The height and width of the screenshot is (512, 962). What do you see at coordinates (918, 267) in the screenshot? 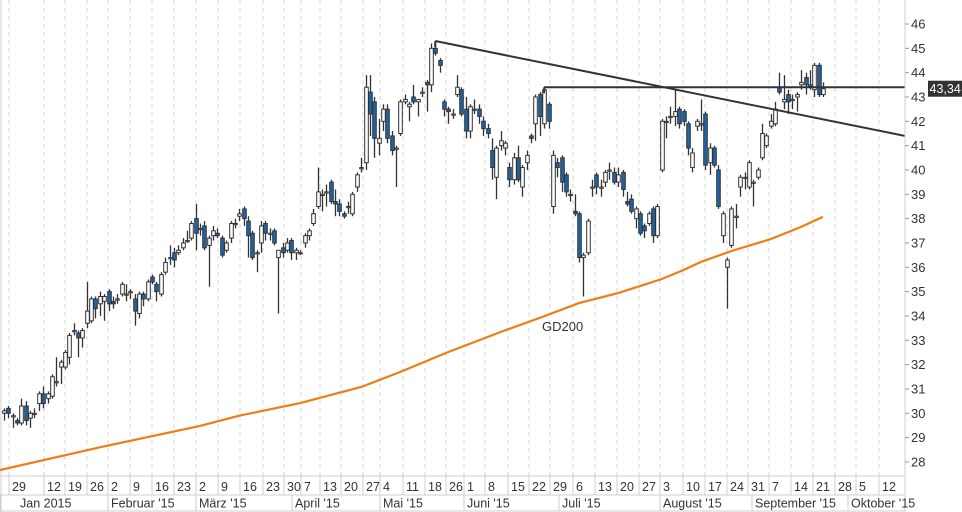
I see `price-tick-label: 36` at bounding box center [918, 267].